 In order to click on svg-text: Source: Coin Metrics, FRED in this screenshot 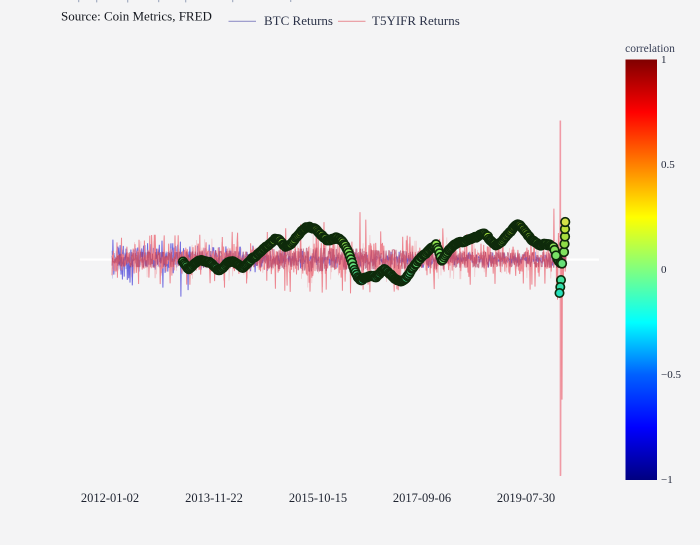, I will do `click(136, 16)`.